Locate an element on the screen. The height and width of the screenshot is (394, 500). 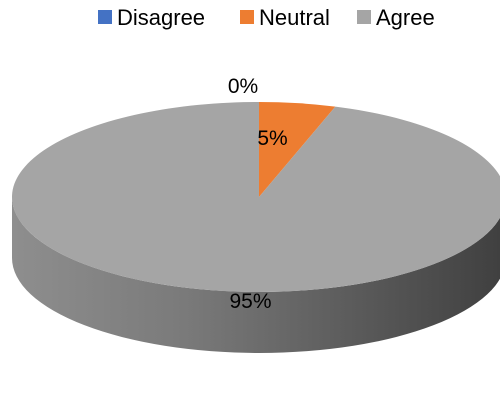
legend: Disagree Neutral Agree is located at coordinates (266, 17).